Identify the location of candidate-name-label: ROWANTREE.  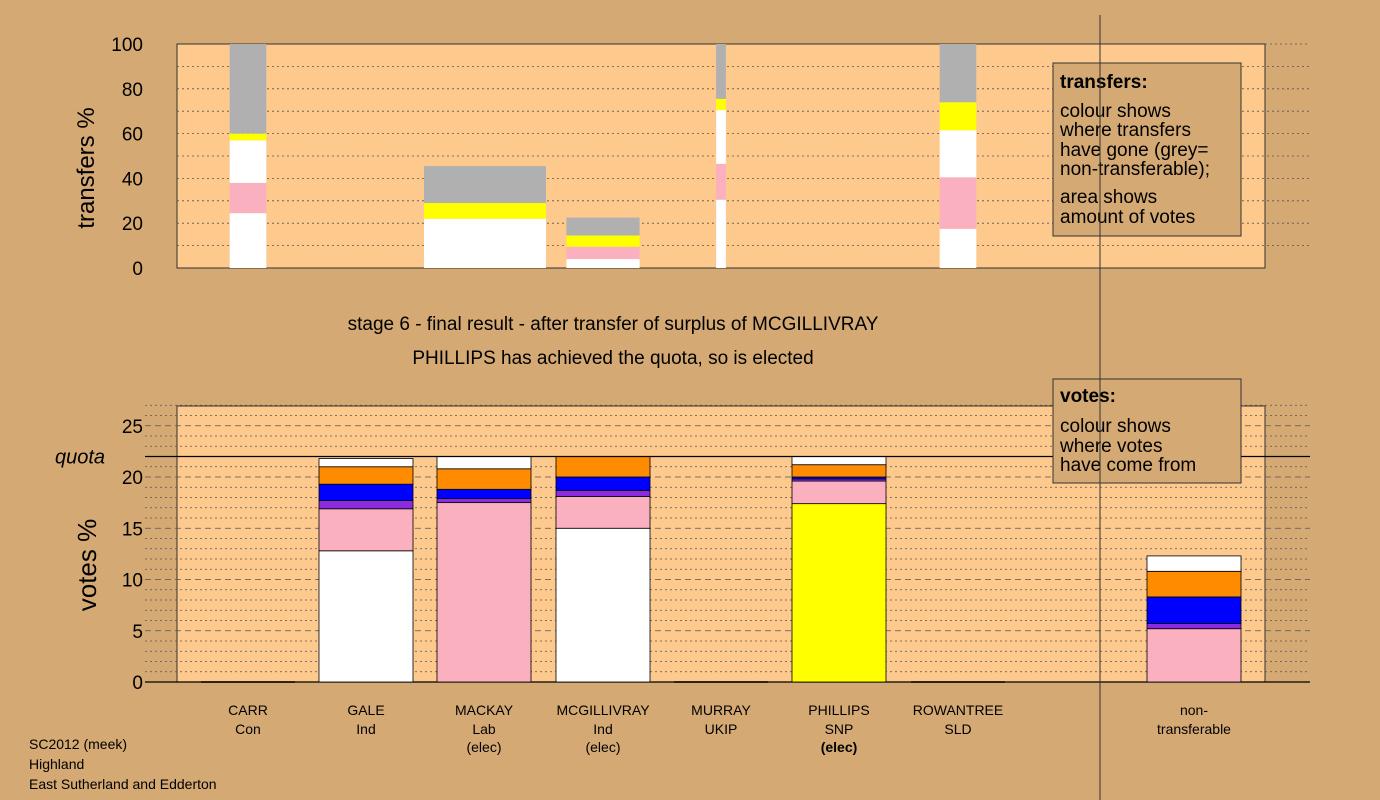
(958, 710).